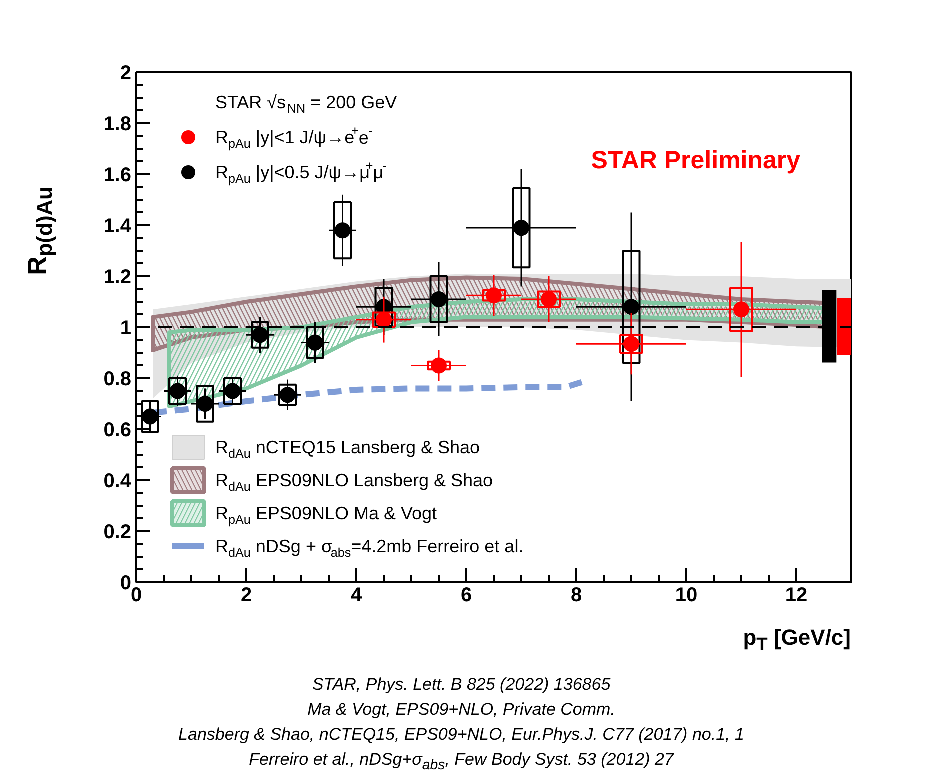 This screenshot has height=775, width=943. Describe the element at coordinates (118, 431) in the screenshot. I see `y-tick-label: 0.6` at that location.